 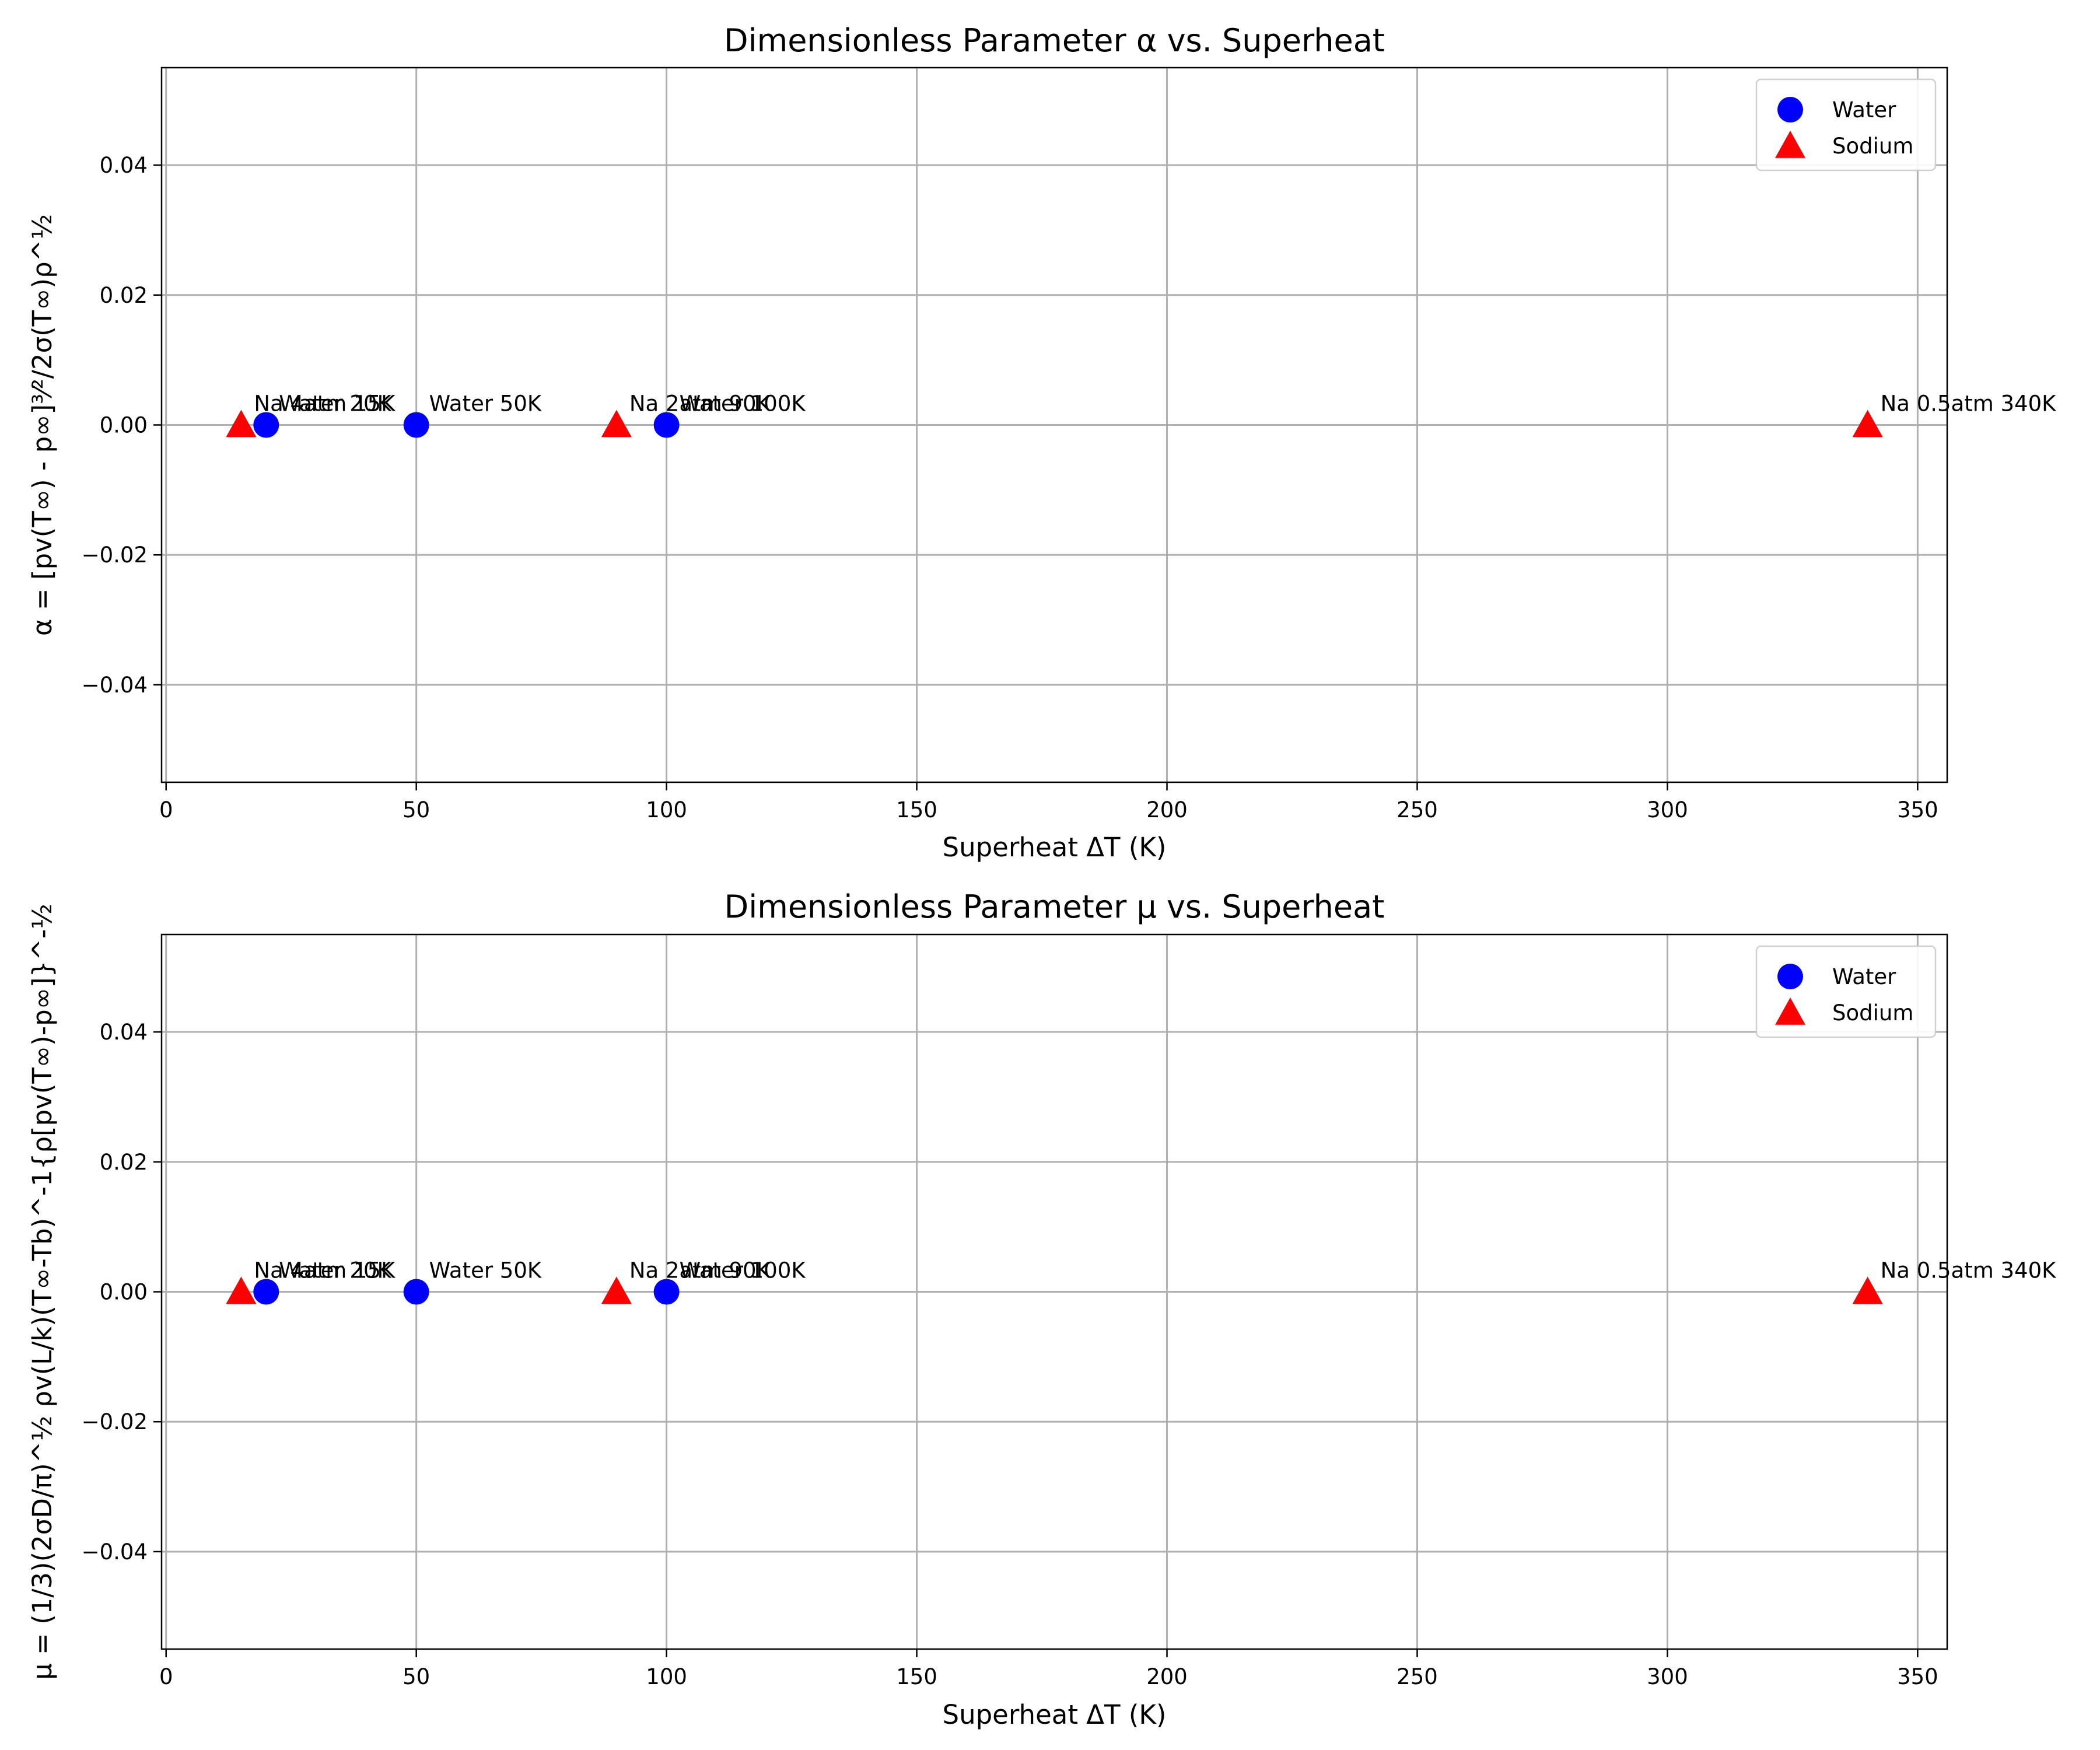 I want to click on chart-title: Dimensionless Parameter α vs. Superheat, so click(x=1054, y=41).